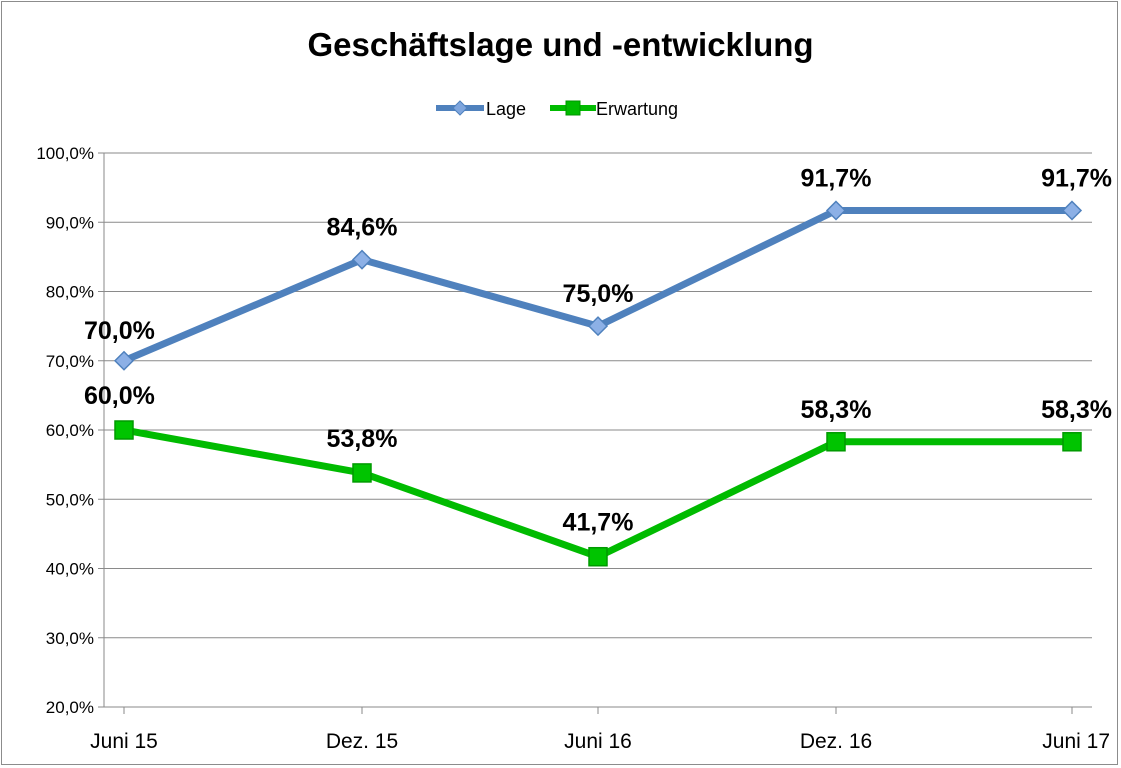  Describe the element at coordinates (597, 493) in the screenshot. I see `series-line-erwartung` at that location.